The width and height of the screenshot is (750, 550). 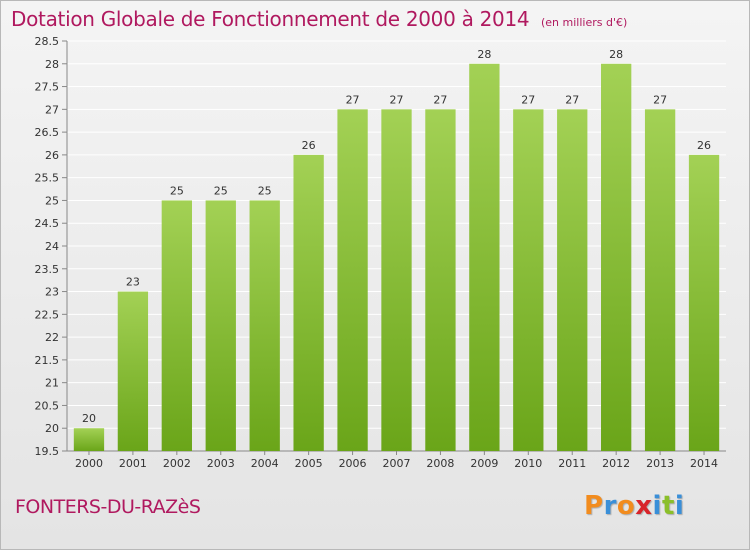 I want to click on bar-value-label: 23, so click(x=133, y=282).